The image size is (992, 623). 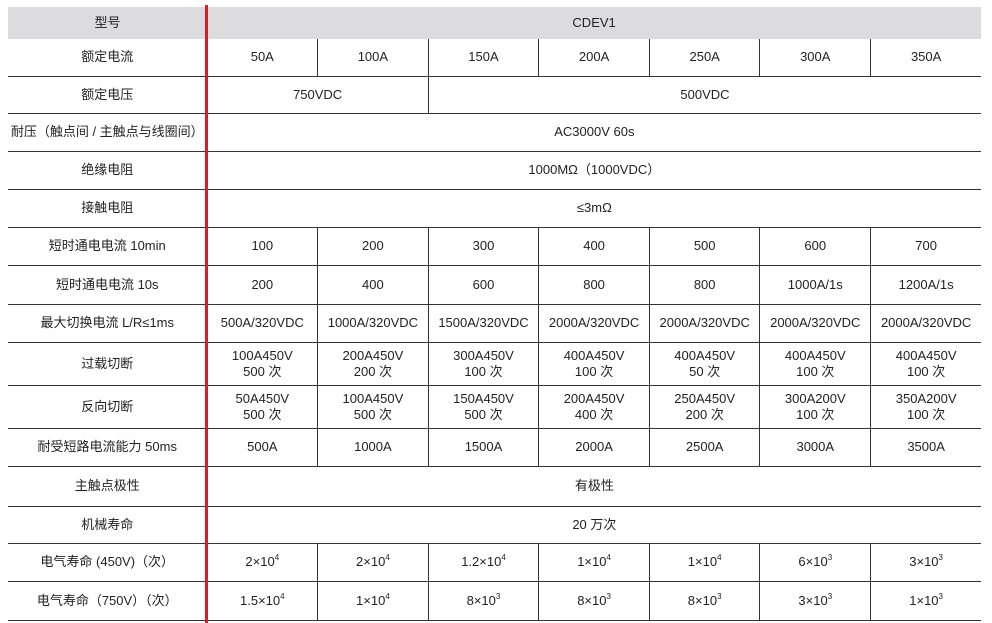 I want to click on value-cell: 1000MΩ（1000VDC）, so click(x=594, y=170).